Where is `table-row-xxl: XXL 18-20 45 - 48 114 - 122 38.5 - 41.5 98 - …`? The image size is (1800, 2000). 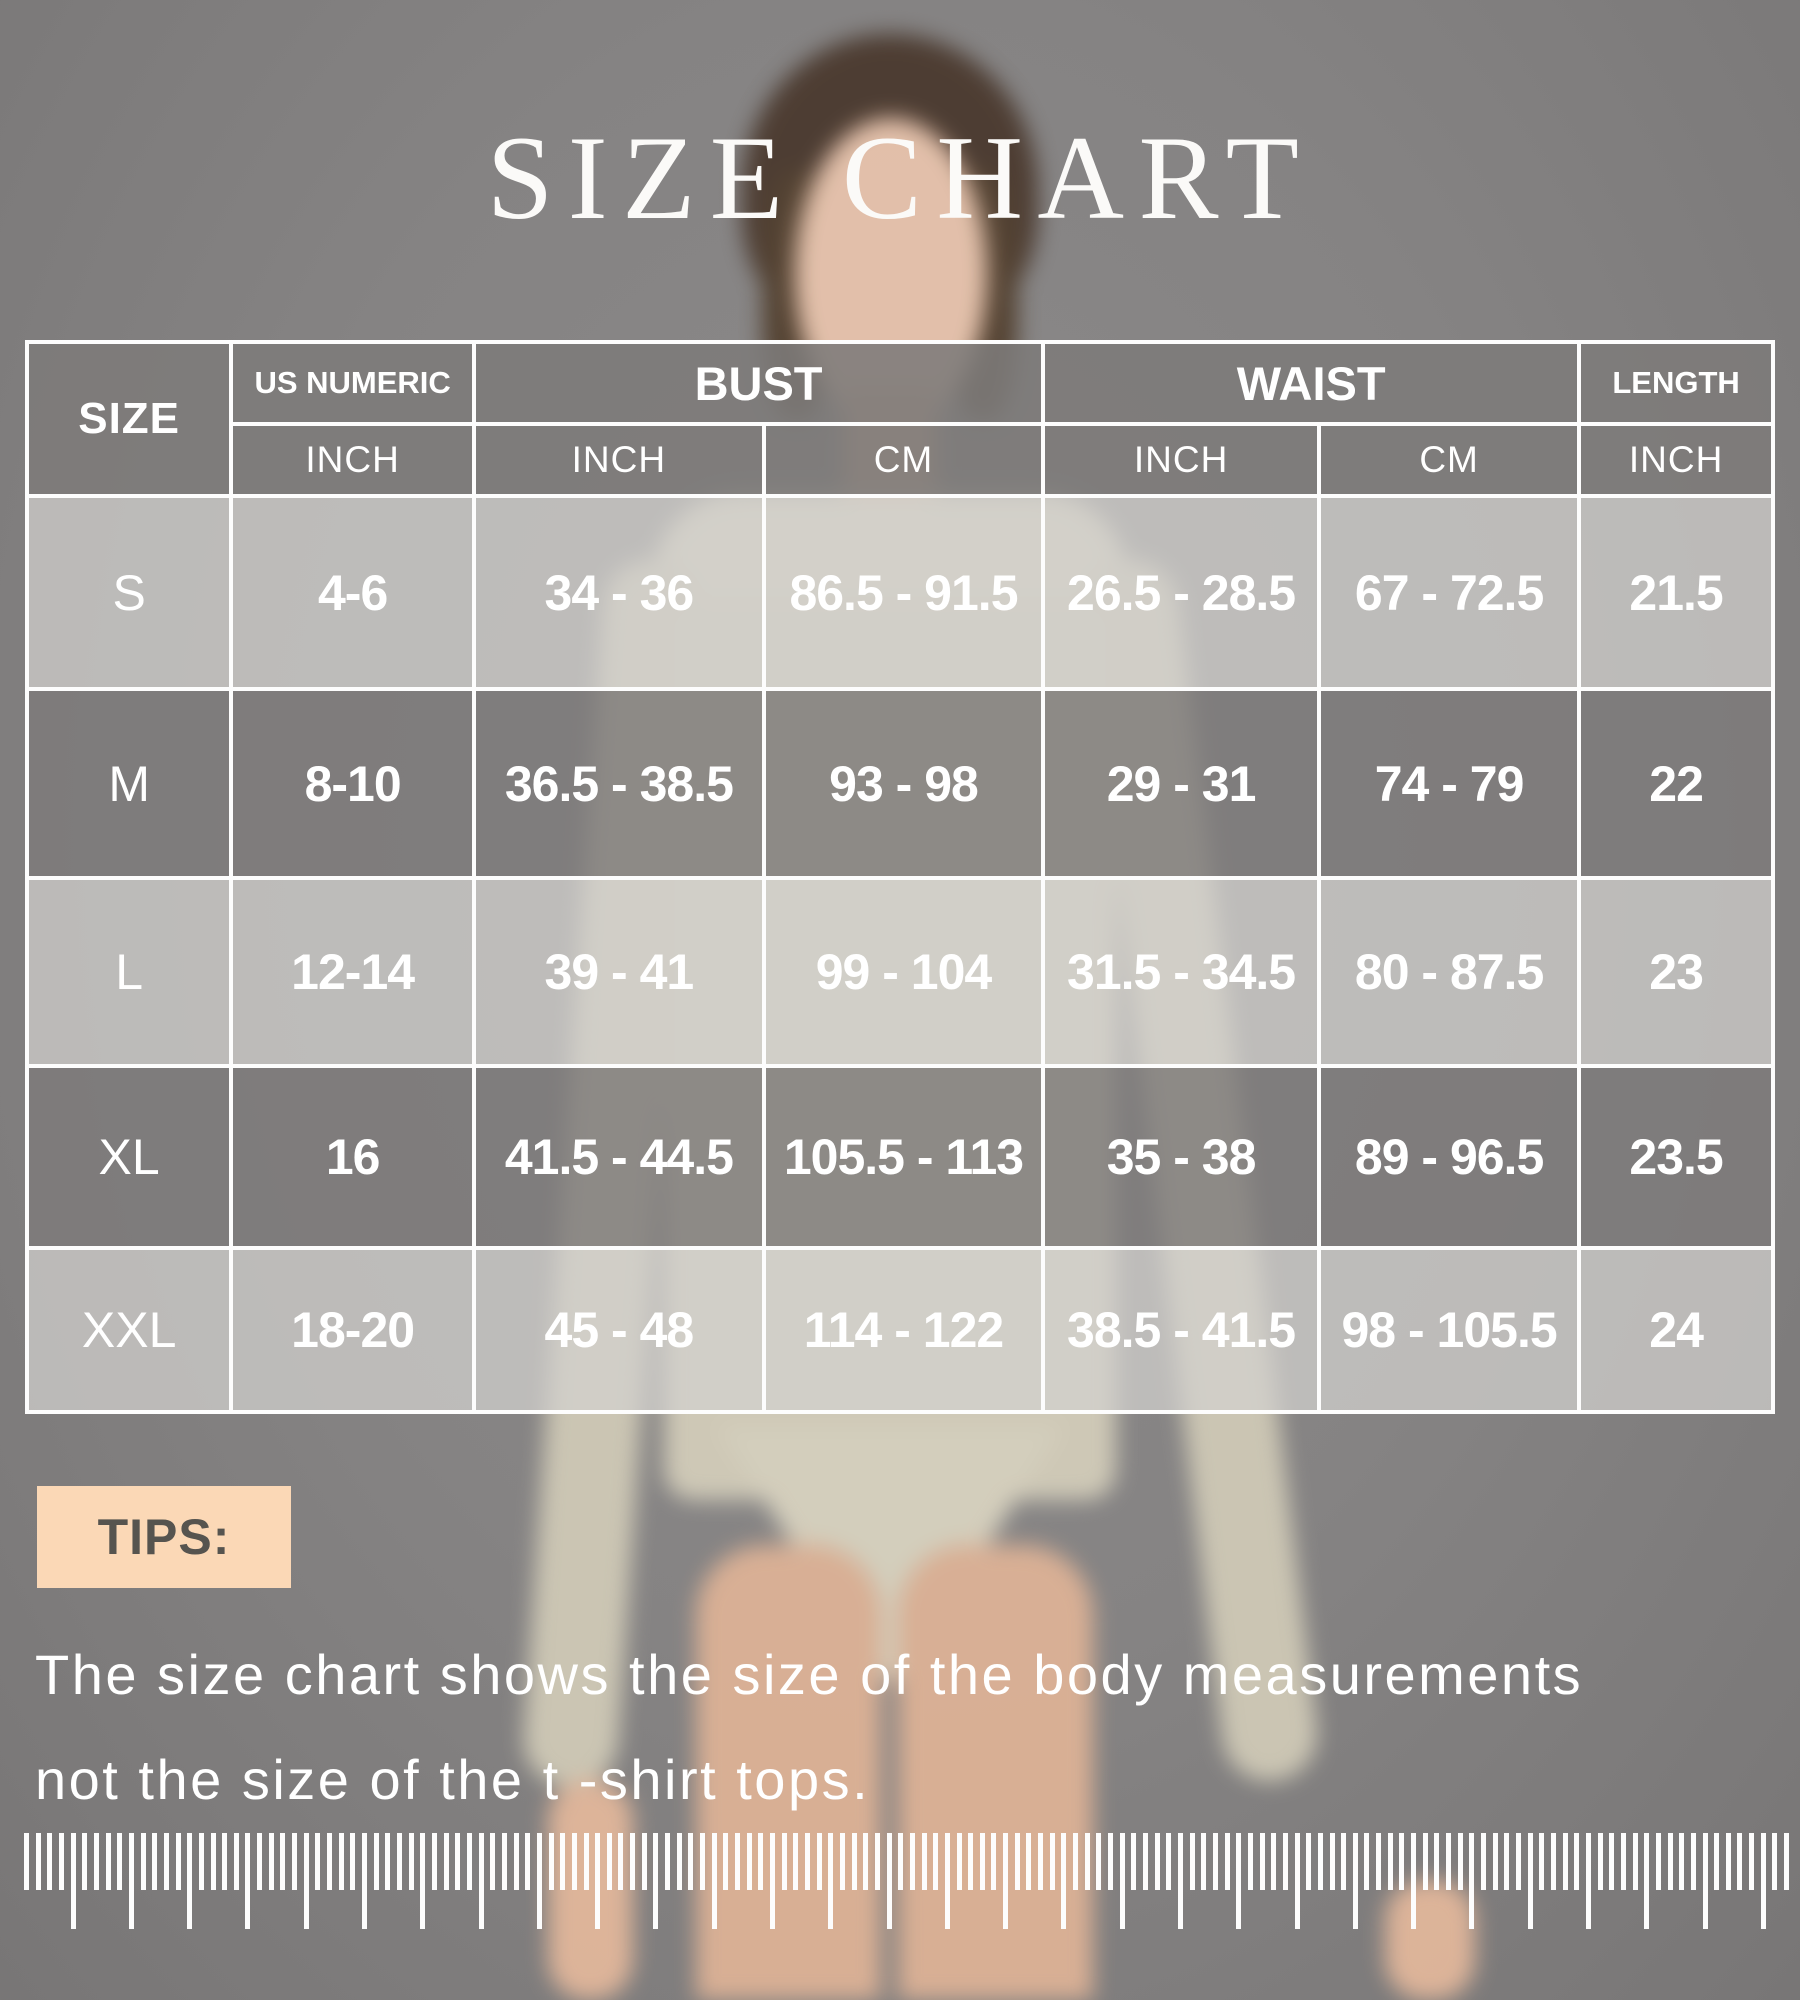
table-row-xxl: XXL 18-20 45 - 48 114 - 122 38.5 - 41.5 98 - … is located at coordinates (899, 1330).